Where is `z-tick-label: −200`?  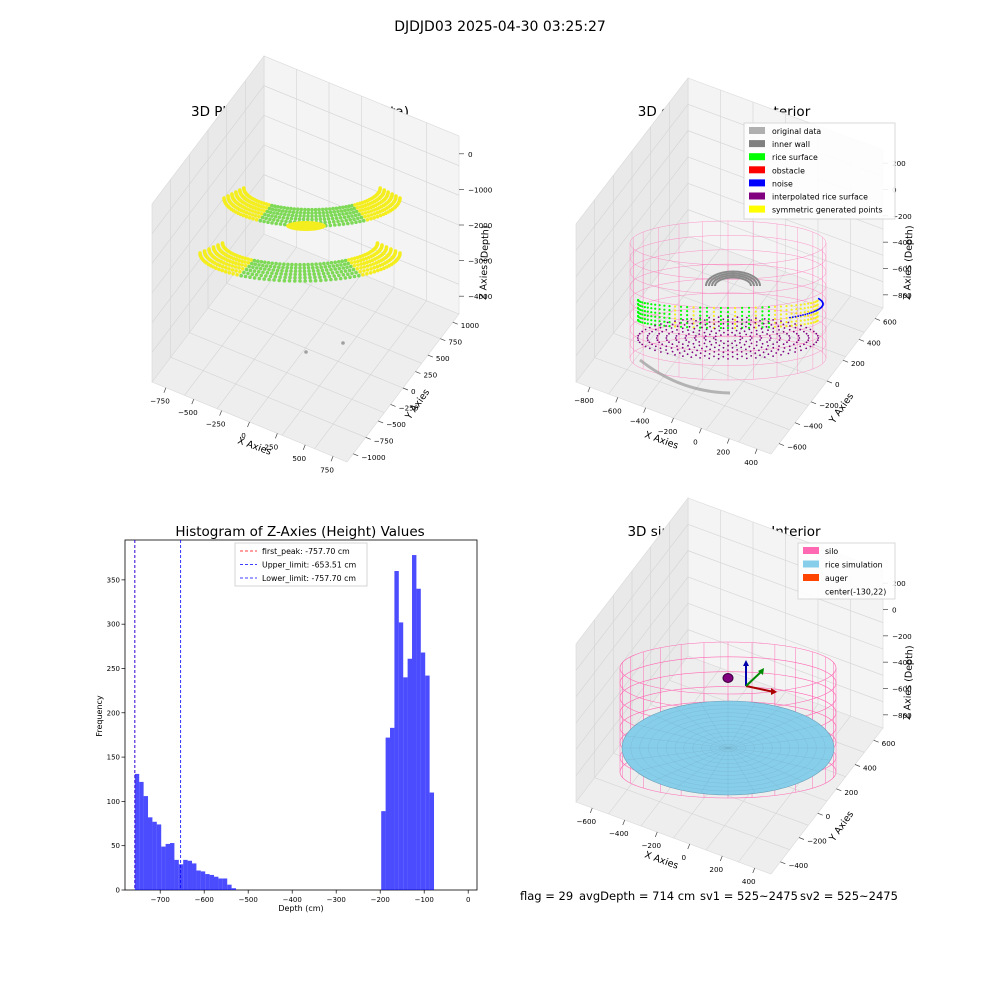
z-tick-label: −200 is located at coordinates (902, 216).